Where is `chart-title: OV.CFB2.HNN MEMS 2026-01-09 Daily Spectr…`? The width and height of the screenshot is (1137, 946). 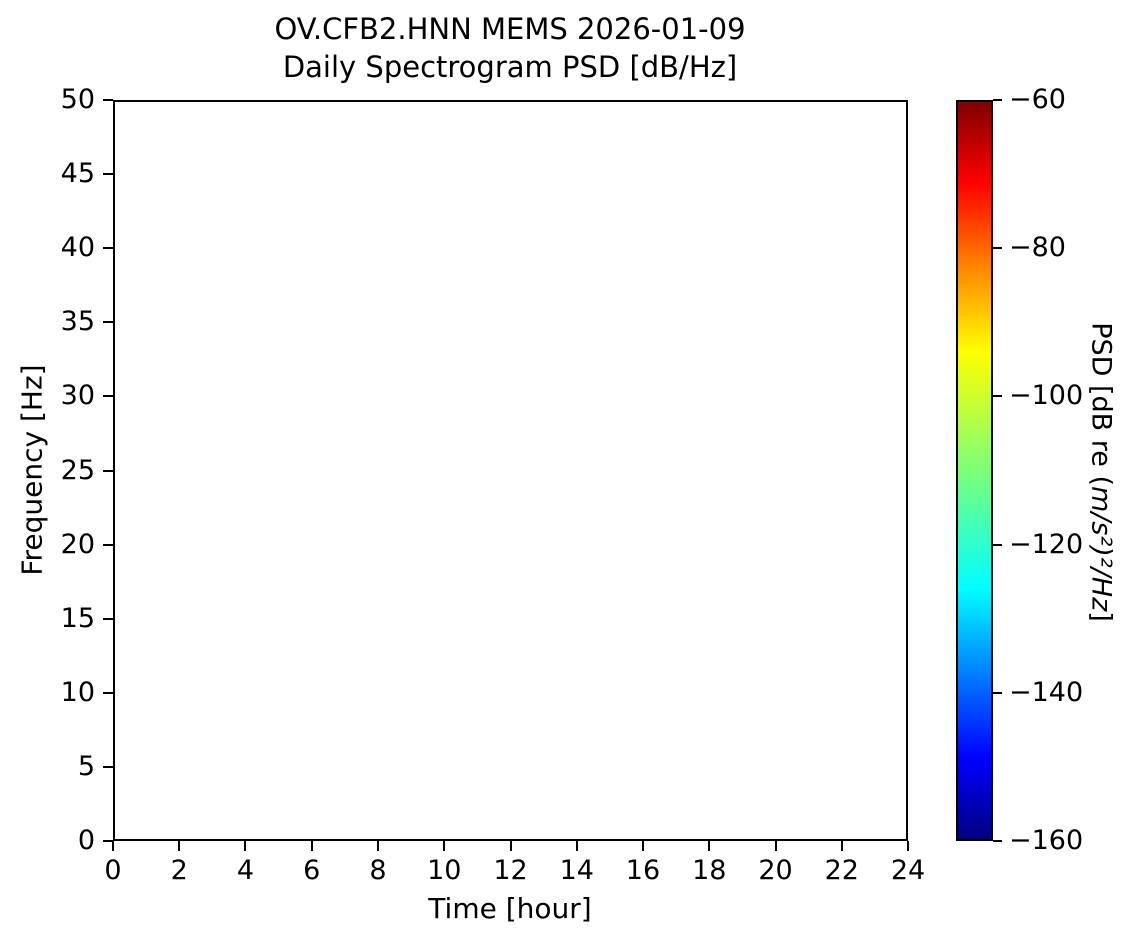 chart-title: OV.CFB2.HNN MEMS 2026-01-09 Daily Spectr… is located at coordinates (510, 48).